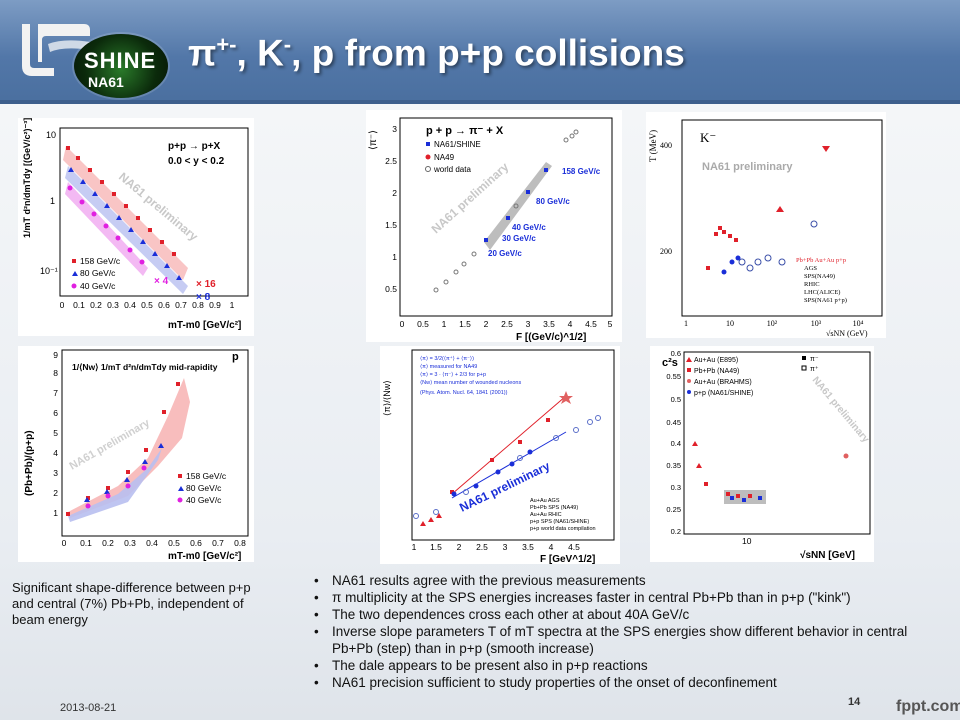 The width and height of the screenshot is (960, 720). I want to click on p5-xtick-1: 1.5, so click(436, 547).